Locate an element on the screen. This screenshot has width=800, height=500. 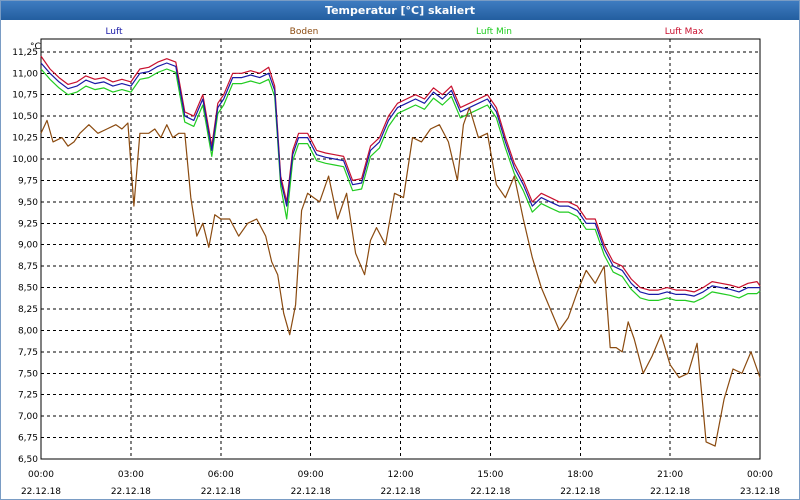
x-tick-time-label: 18:00 is located at coordinates (580, 475).